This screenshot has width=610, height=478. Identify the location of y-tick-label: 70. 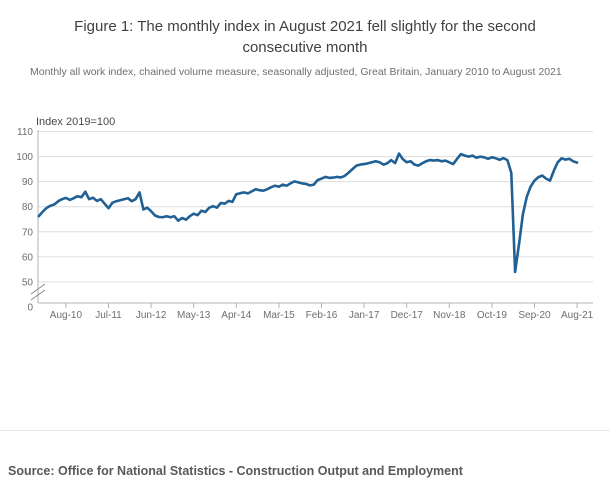
(28, 232).